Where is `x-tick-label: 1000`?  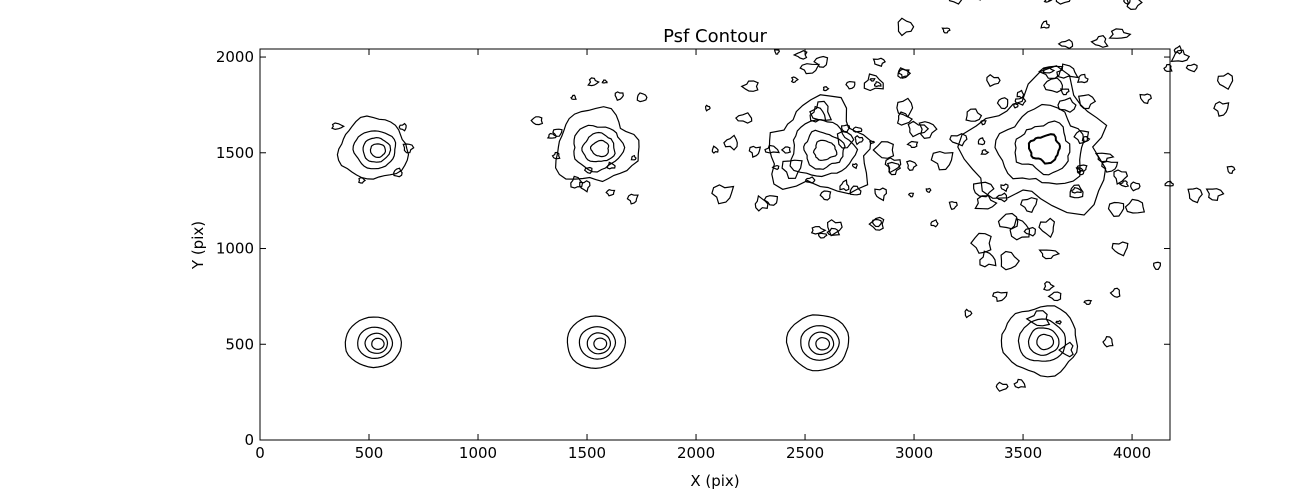 x-tick-label: 1000 is located at coordinates (478, 453).